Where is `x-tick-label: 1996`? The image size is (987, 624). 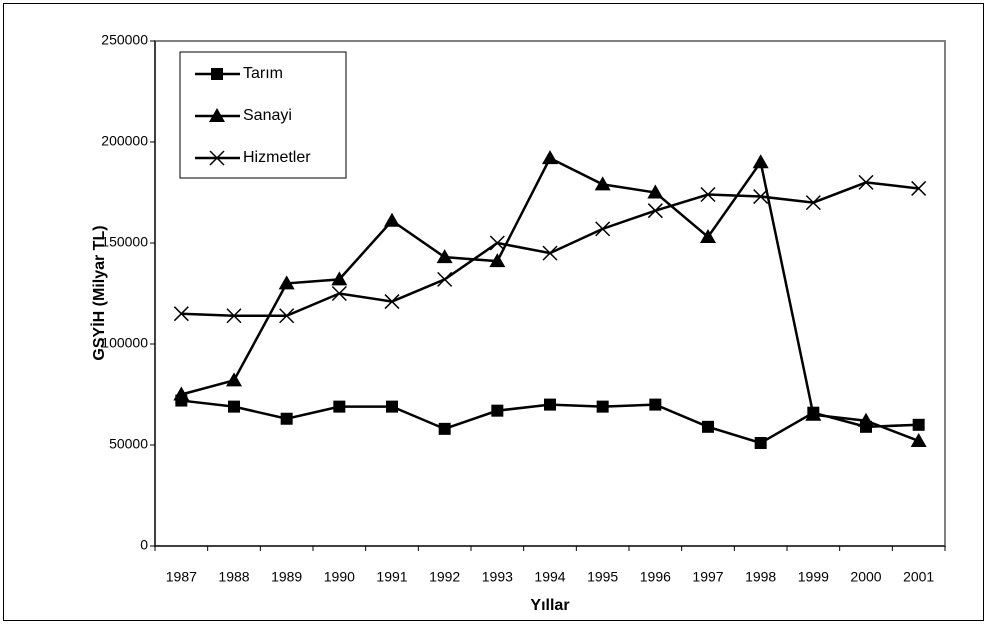 x-tick-label: 1996 is located at coordinates (655, 577).